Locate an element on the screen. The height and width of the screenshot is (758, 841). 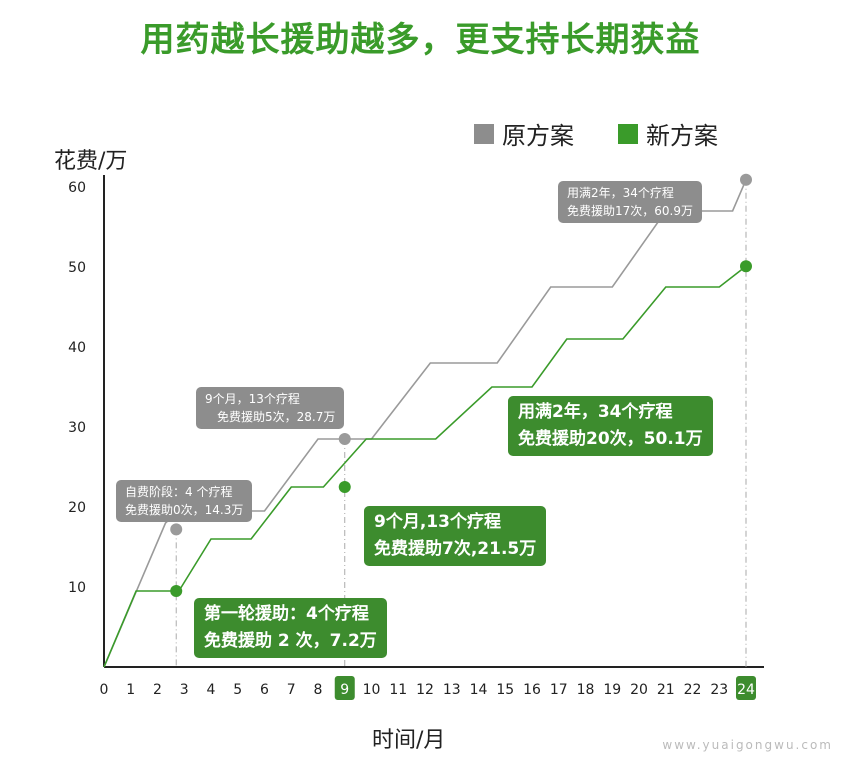
annotation-line: 免费援助20次，50.1万 is located at coordinates (610, 439).